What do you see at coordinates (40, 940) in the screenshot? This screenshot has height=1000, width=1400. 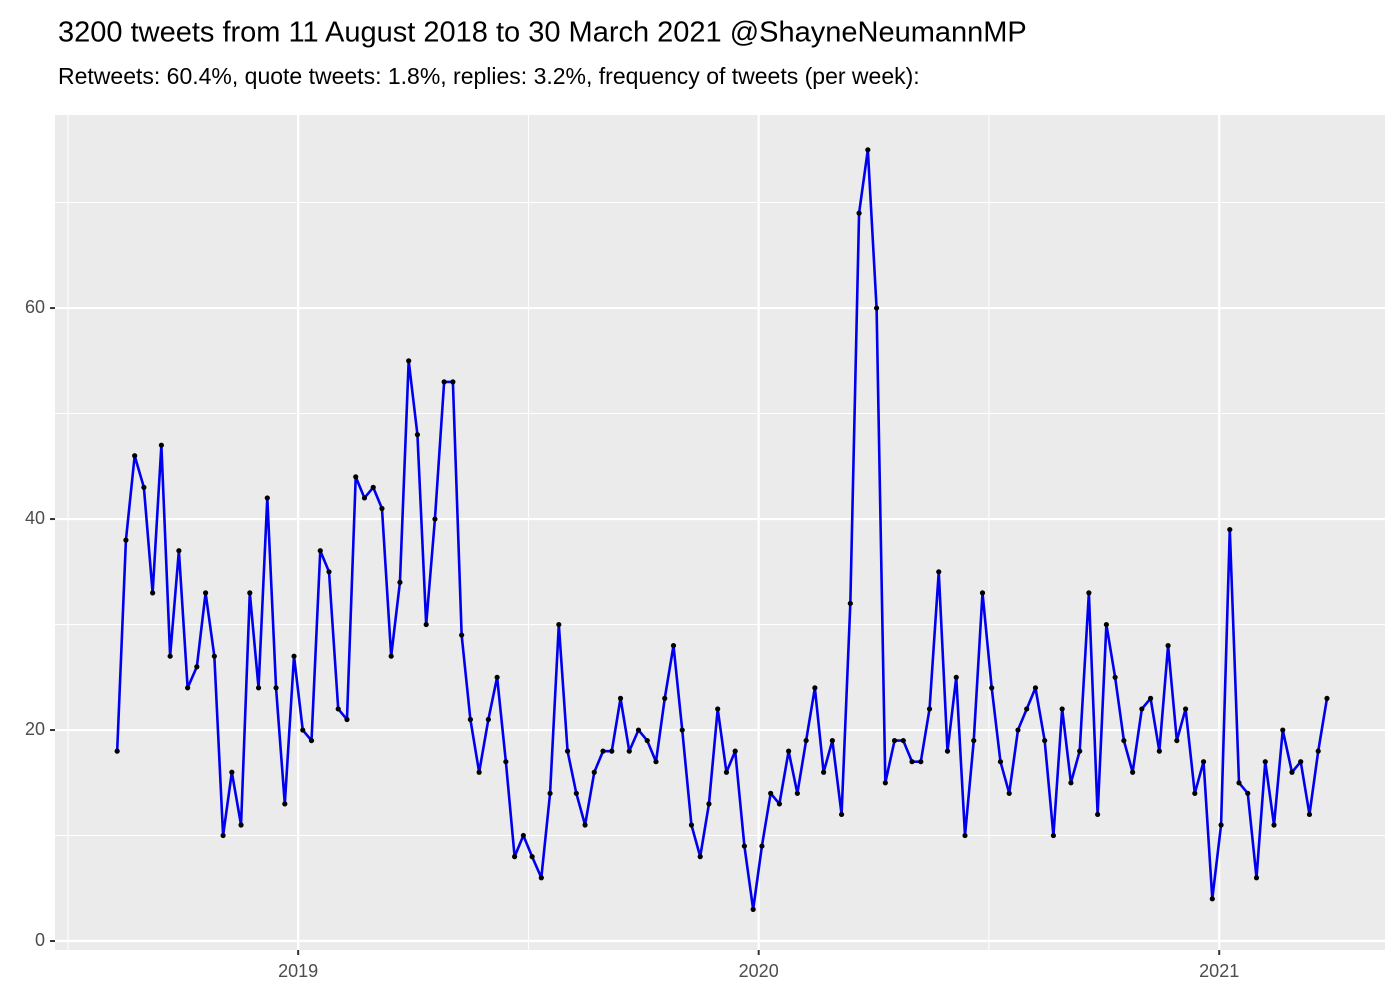 I see `y-tick-label: 0` at bounding box center [40, 940].